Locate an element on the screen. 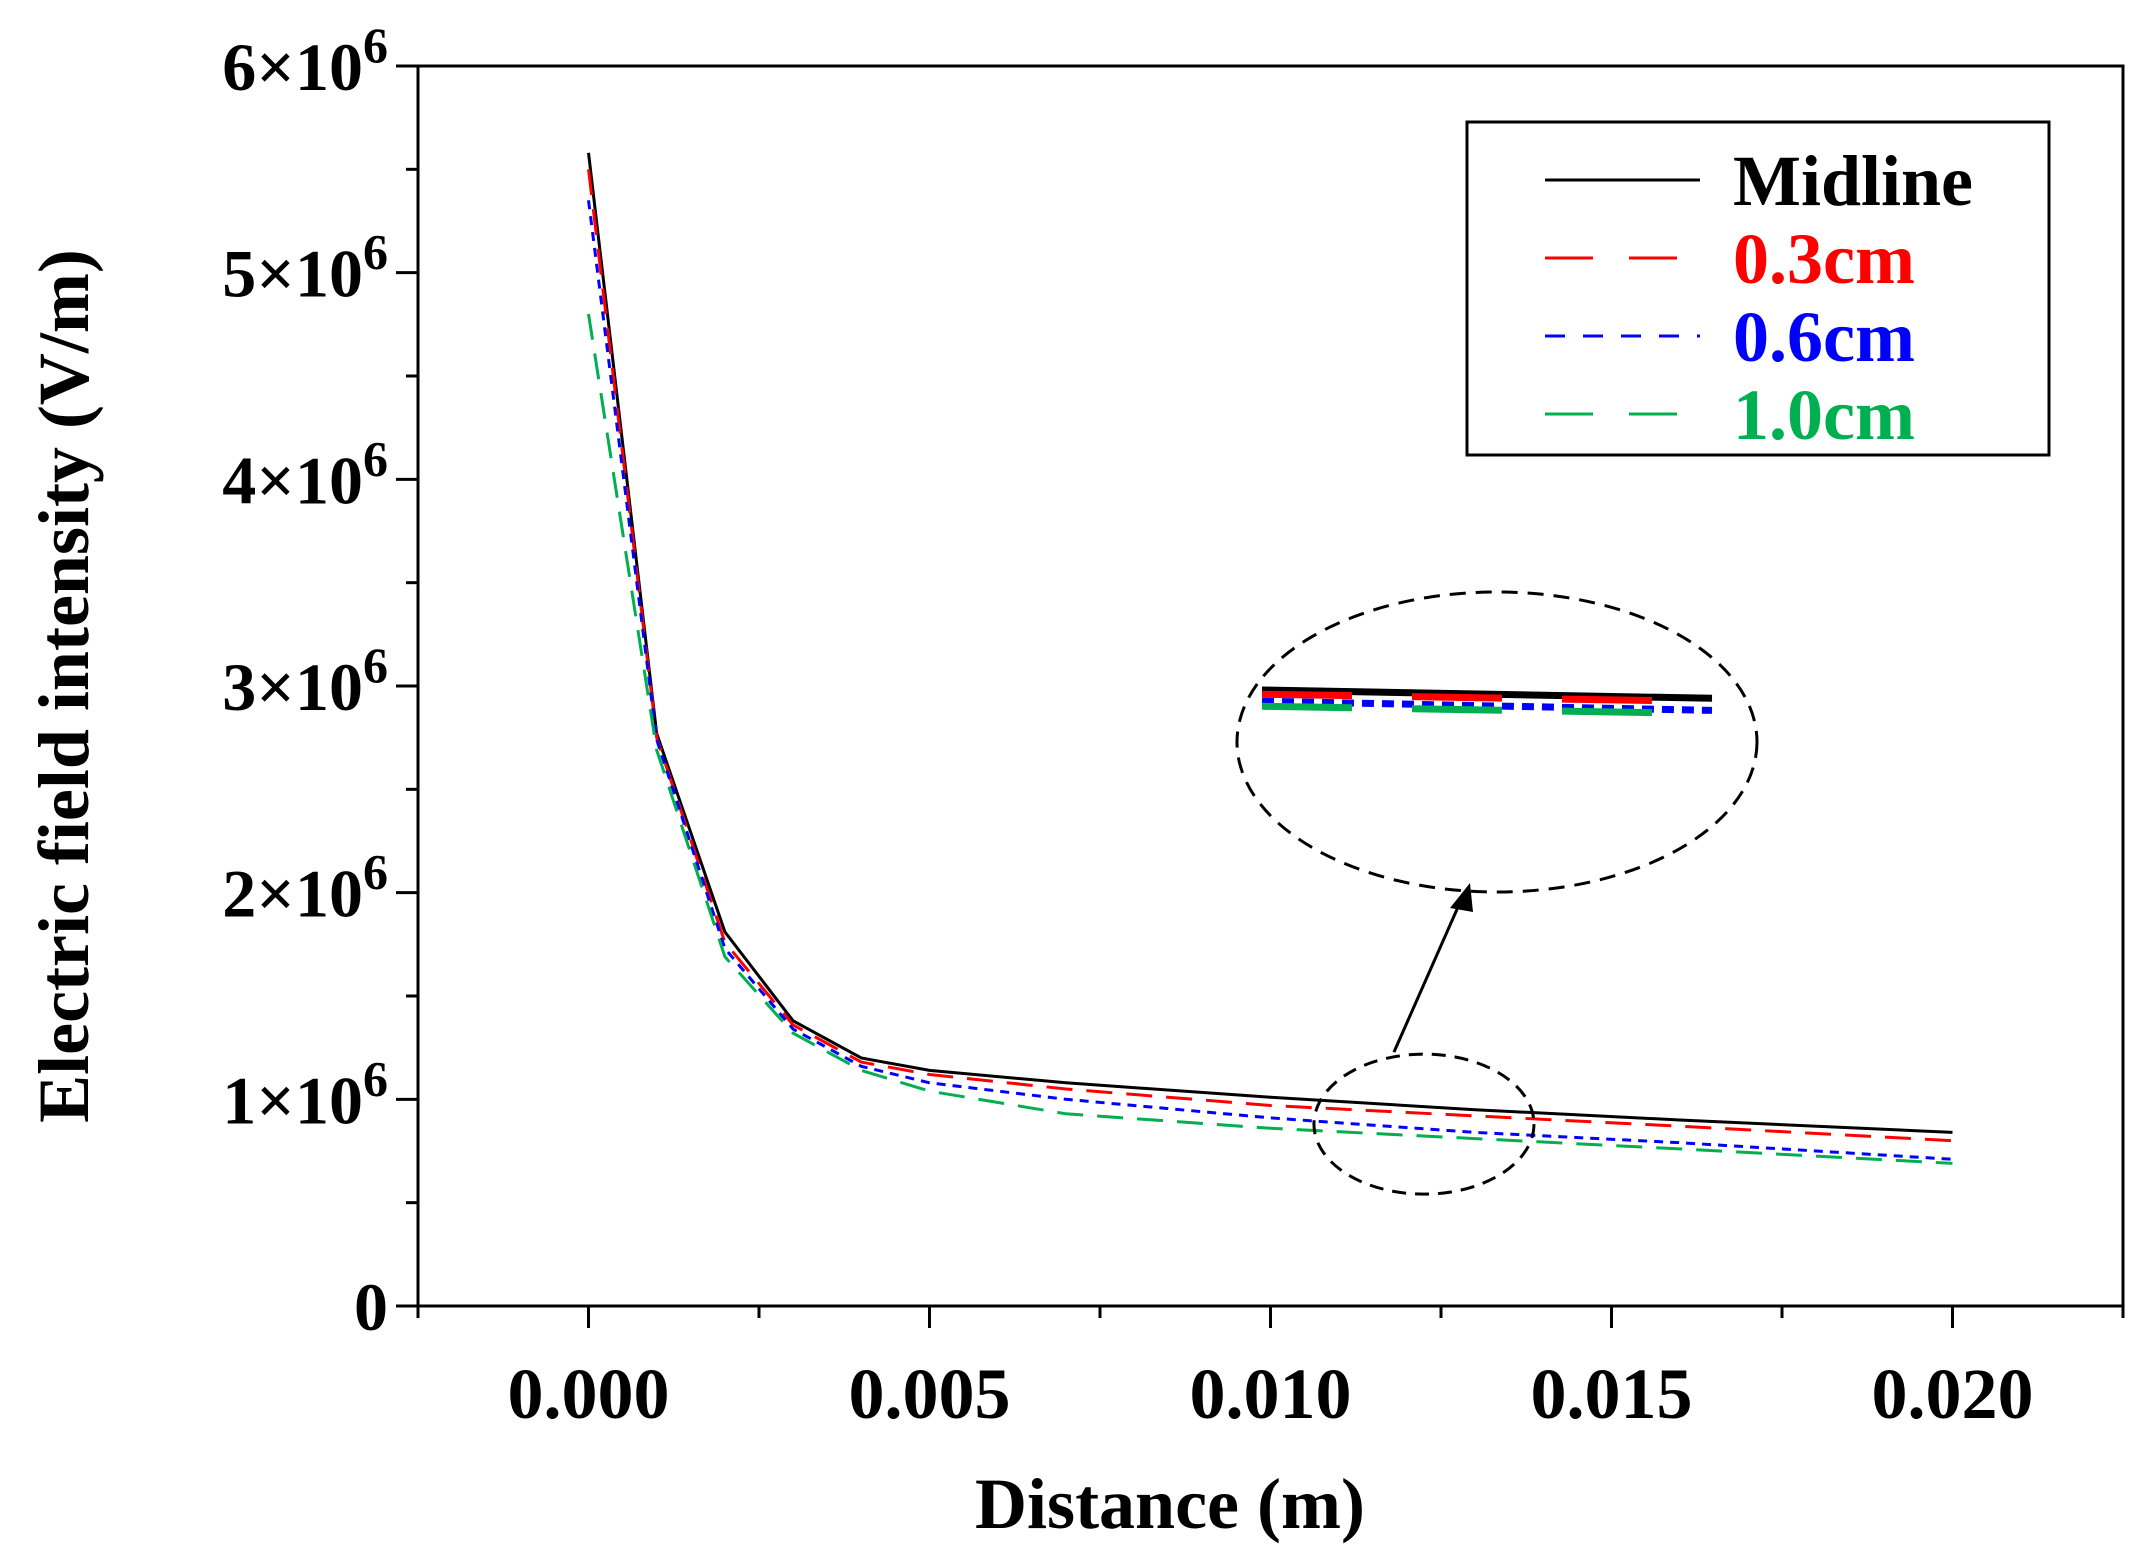 This screenshot has width=2138, height=1554. zoom-inset-ellipse is located at coordinates (1497, 742).